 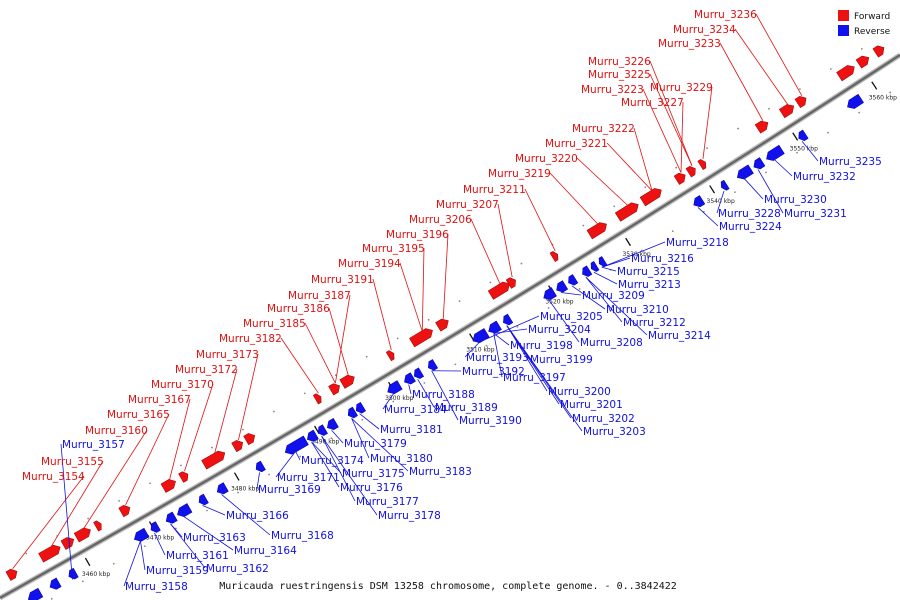 I want to click on forward-gene-label: Murru_3185, so click(x=274, y=324).